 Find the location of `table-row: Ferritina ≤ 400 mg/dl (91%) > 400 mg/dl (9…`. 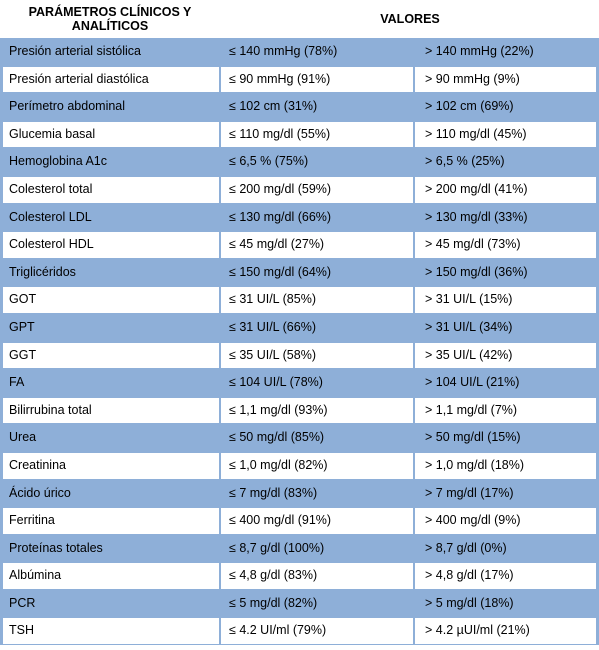

table-row: Ferritina ≤ 400 mg/dl (91%) > 400 mg/dl (9… is located at coordinates (299, 521).